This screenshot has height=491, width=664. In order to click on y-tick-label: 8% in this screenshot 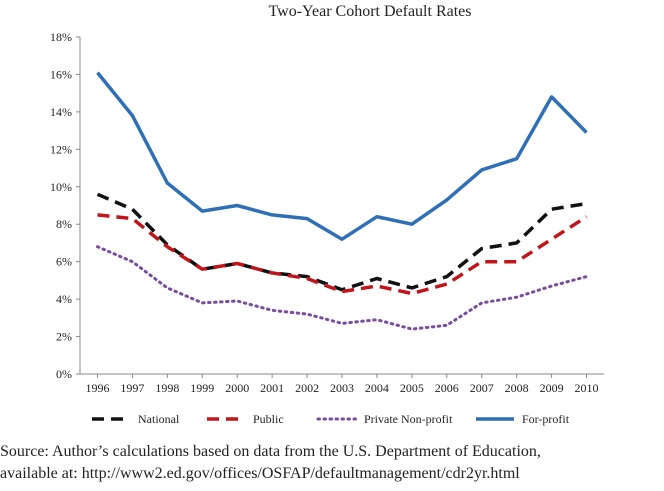, I will do `click(64, 224)`.